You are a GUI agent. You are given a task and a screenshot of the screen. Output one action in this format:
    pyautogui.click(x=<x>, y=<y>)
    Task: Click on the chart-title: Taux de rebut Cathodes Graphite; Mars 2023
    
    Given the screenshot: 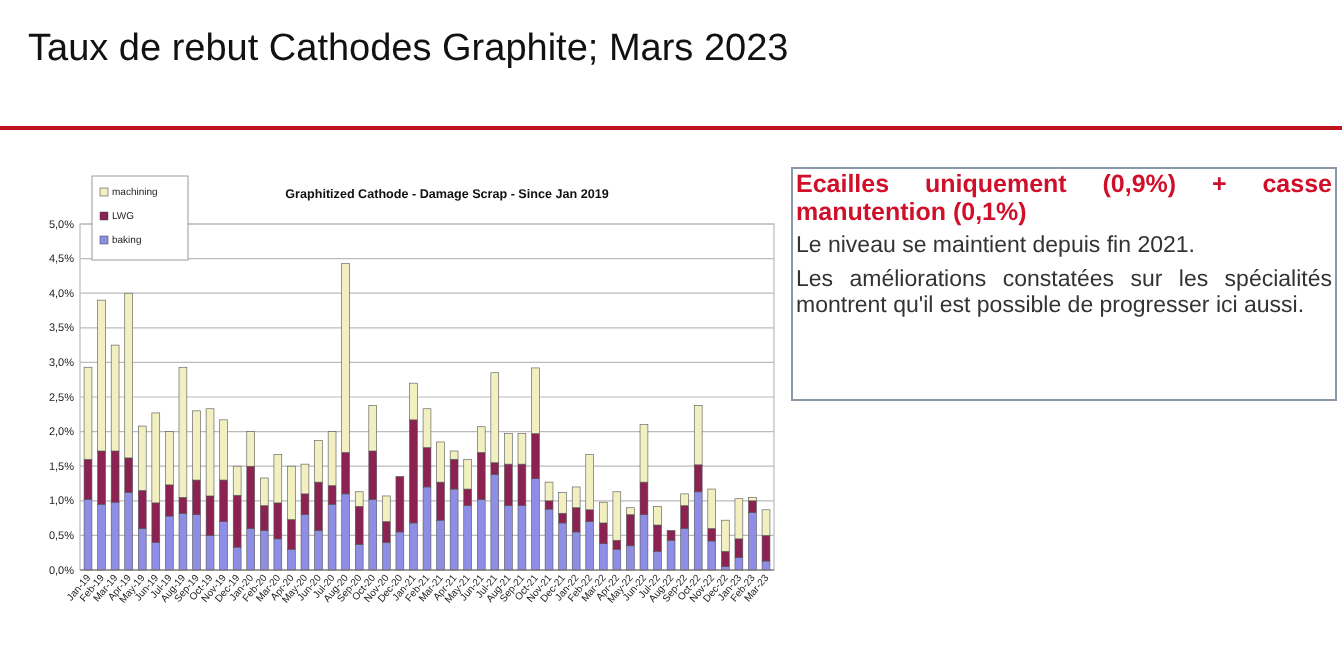 What is the action you would take?
    pyautogui.click(x=408, y=49)
    